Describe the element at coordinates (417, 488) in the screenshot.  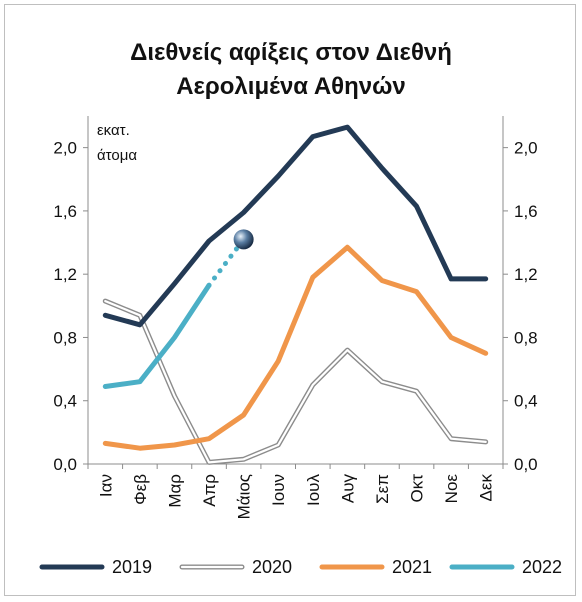
I see `x-tick-label: Οκτ` at that location.